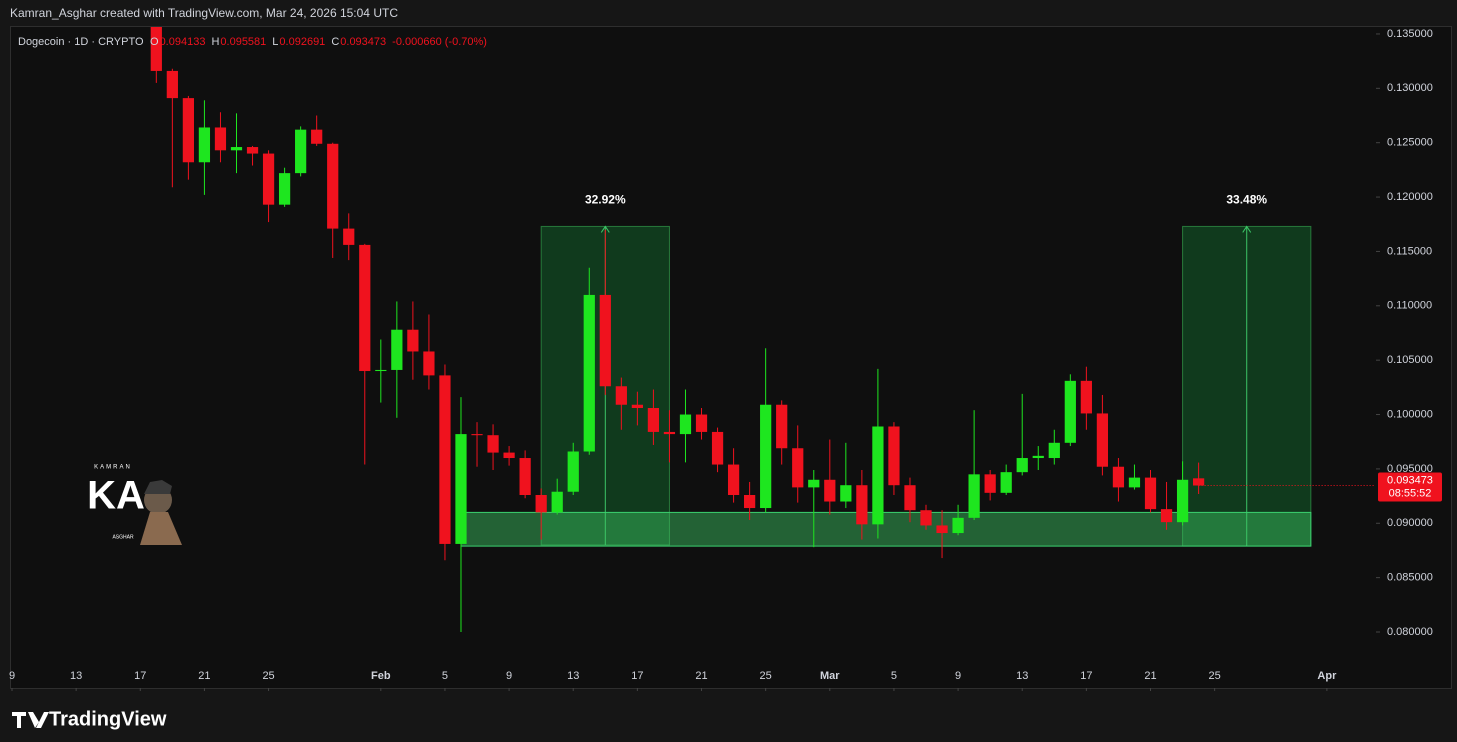 This screenshot has height=742, width=1457. What do you see at coordinates (302, 42) in the screenshot?
I see `ohlc-value: 0.092691` at bounding box center [302, 42].